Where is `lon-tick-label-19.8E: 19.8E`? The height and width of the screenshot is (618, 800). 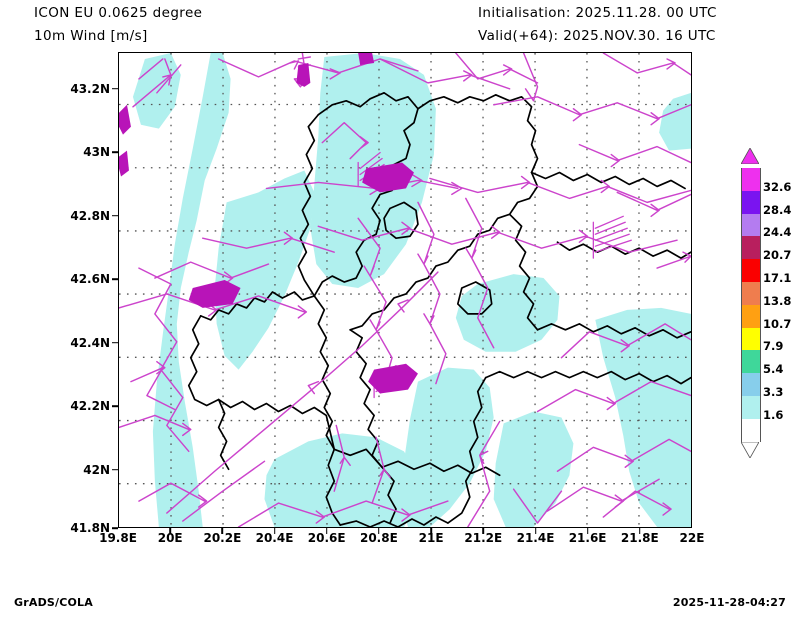 lon-tick-label-19.8E: 19.8E is located at coordinates (118, 538).